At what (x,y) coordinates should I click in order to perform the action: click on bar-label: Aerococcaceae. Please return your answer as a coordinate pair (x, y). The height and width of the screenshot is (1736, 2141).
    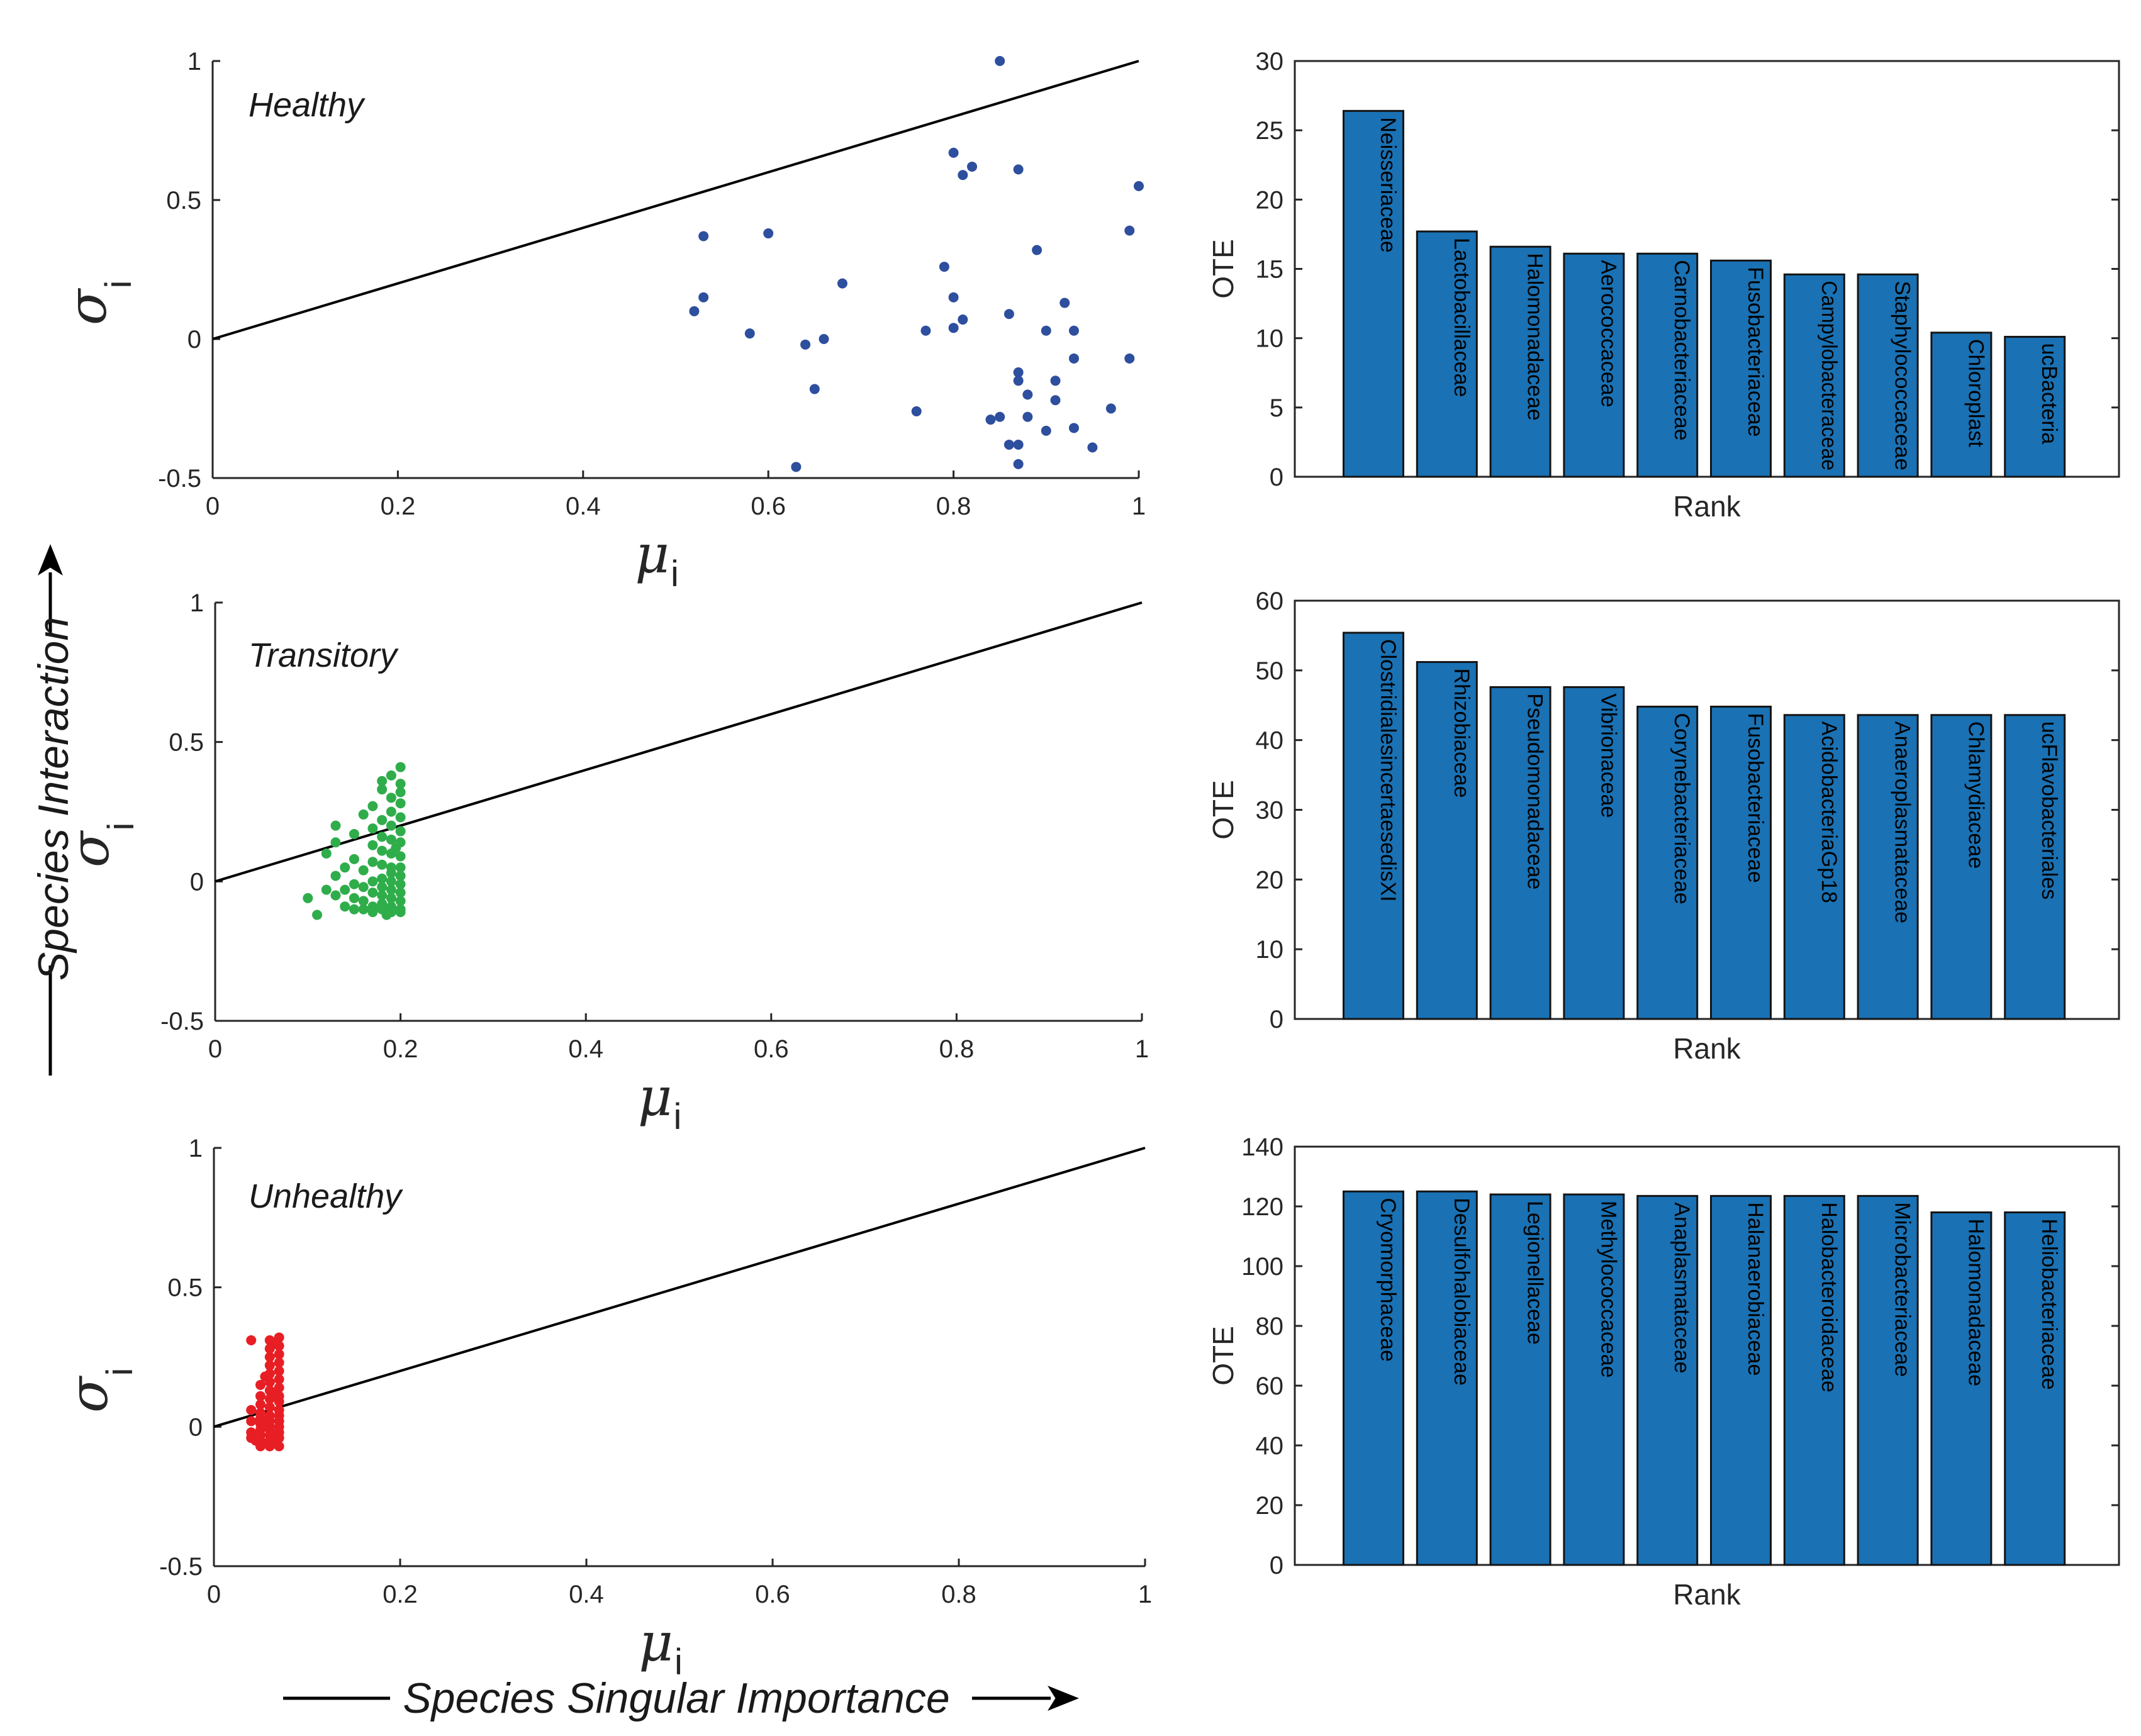
    Looking at the image, I should click on (1608, 334).